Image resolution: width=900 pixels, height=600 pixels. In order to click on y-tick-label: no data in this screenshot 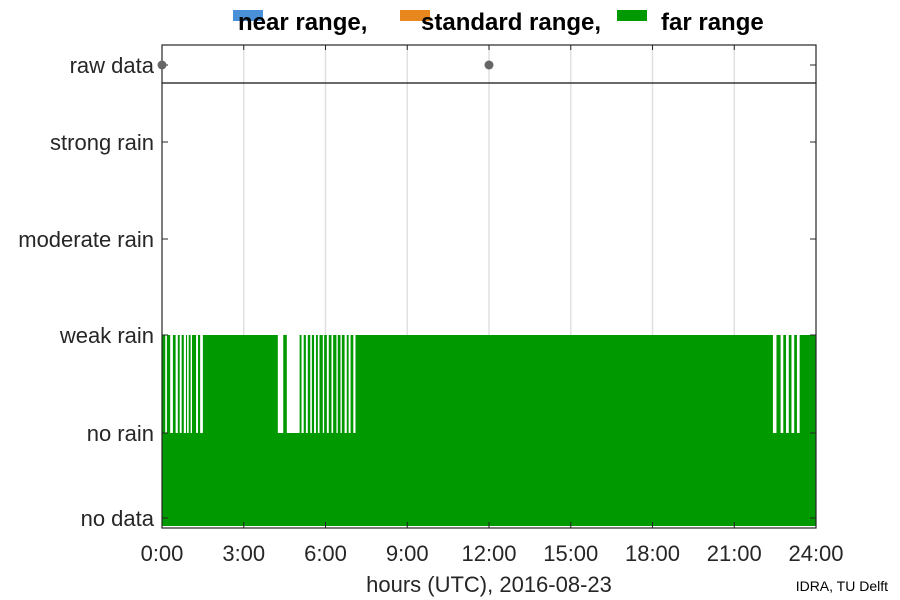, I will do `click(118, 518)`.